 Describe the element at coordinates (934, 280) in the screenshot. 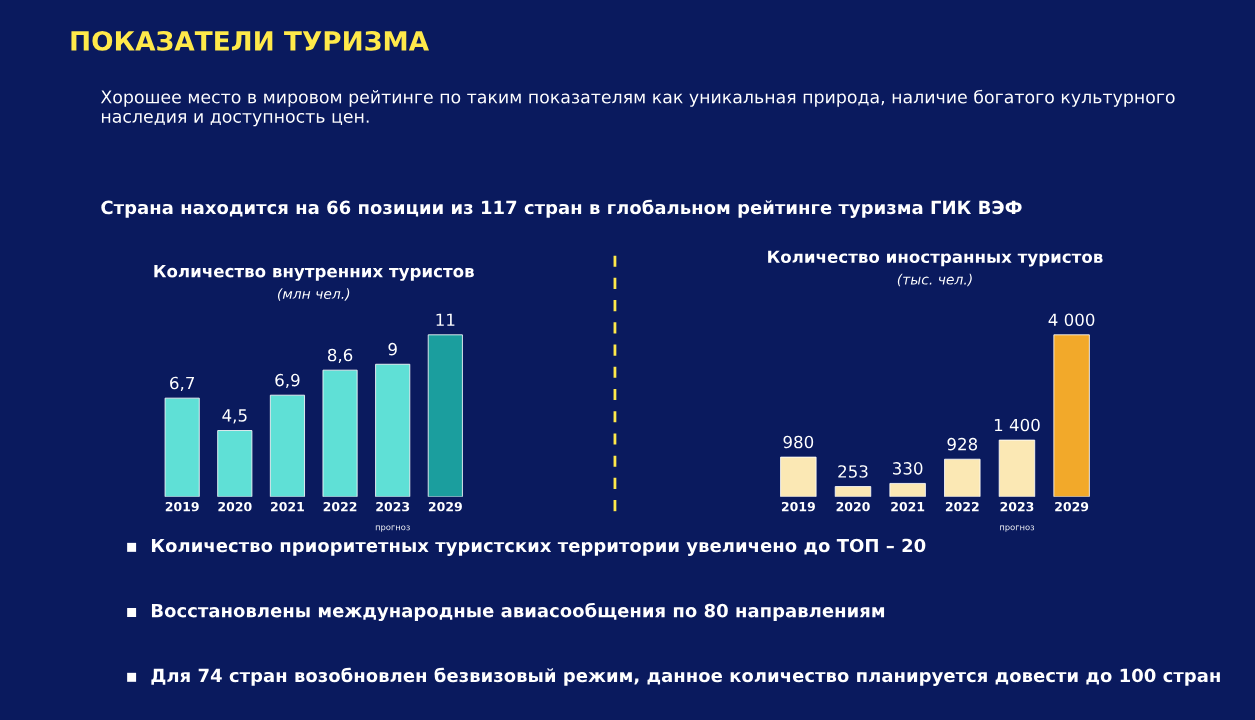

I see `chart-subtitle: (тыс. чел.)` at that location.